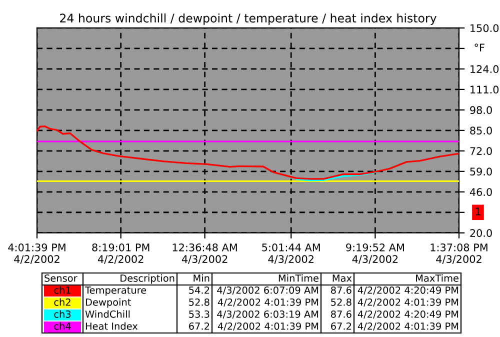 This screenshot has height=337, width=500. I want to click on x-tick-label: 4:01:39 PM 4/2/2002, so click(37, 253).